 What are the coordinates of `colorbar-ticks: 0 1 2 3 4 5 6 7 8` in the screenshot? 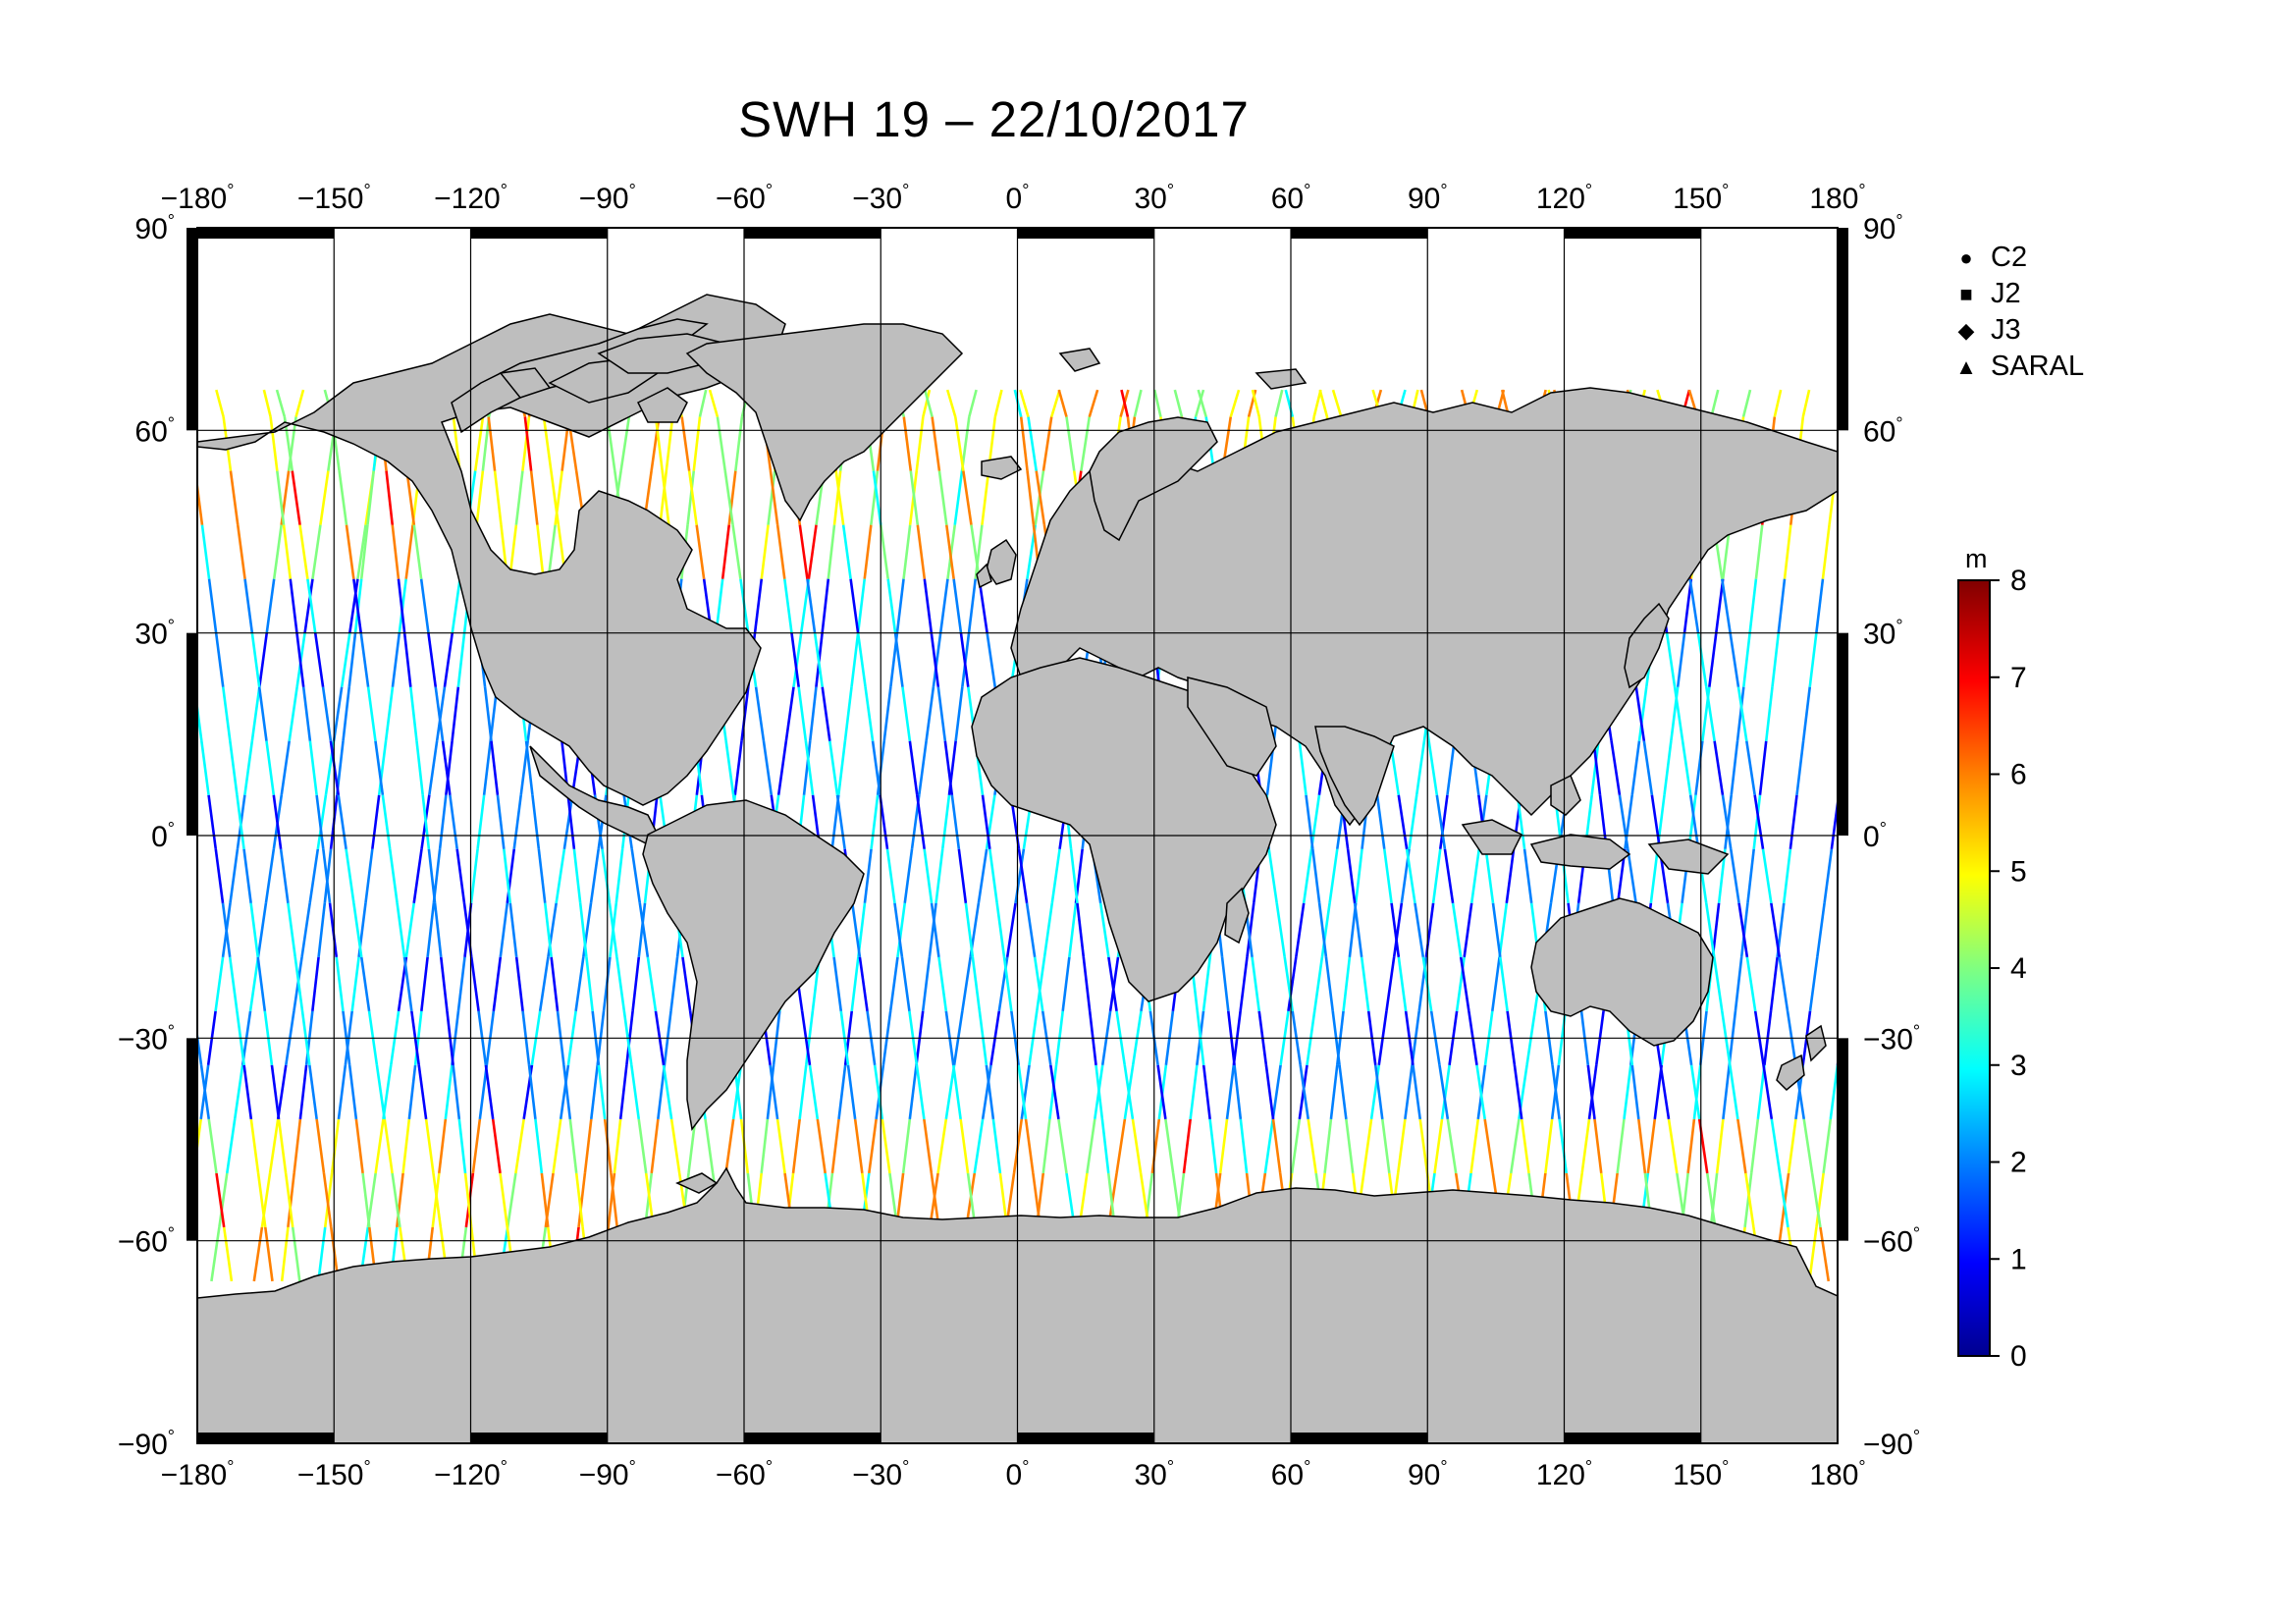 It's located at (2008, 969).